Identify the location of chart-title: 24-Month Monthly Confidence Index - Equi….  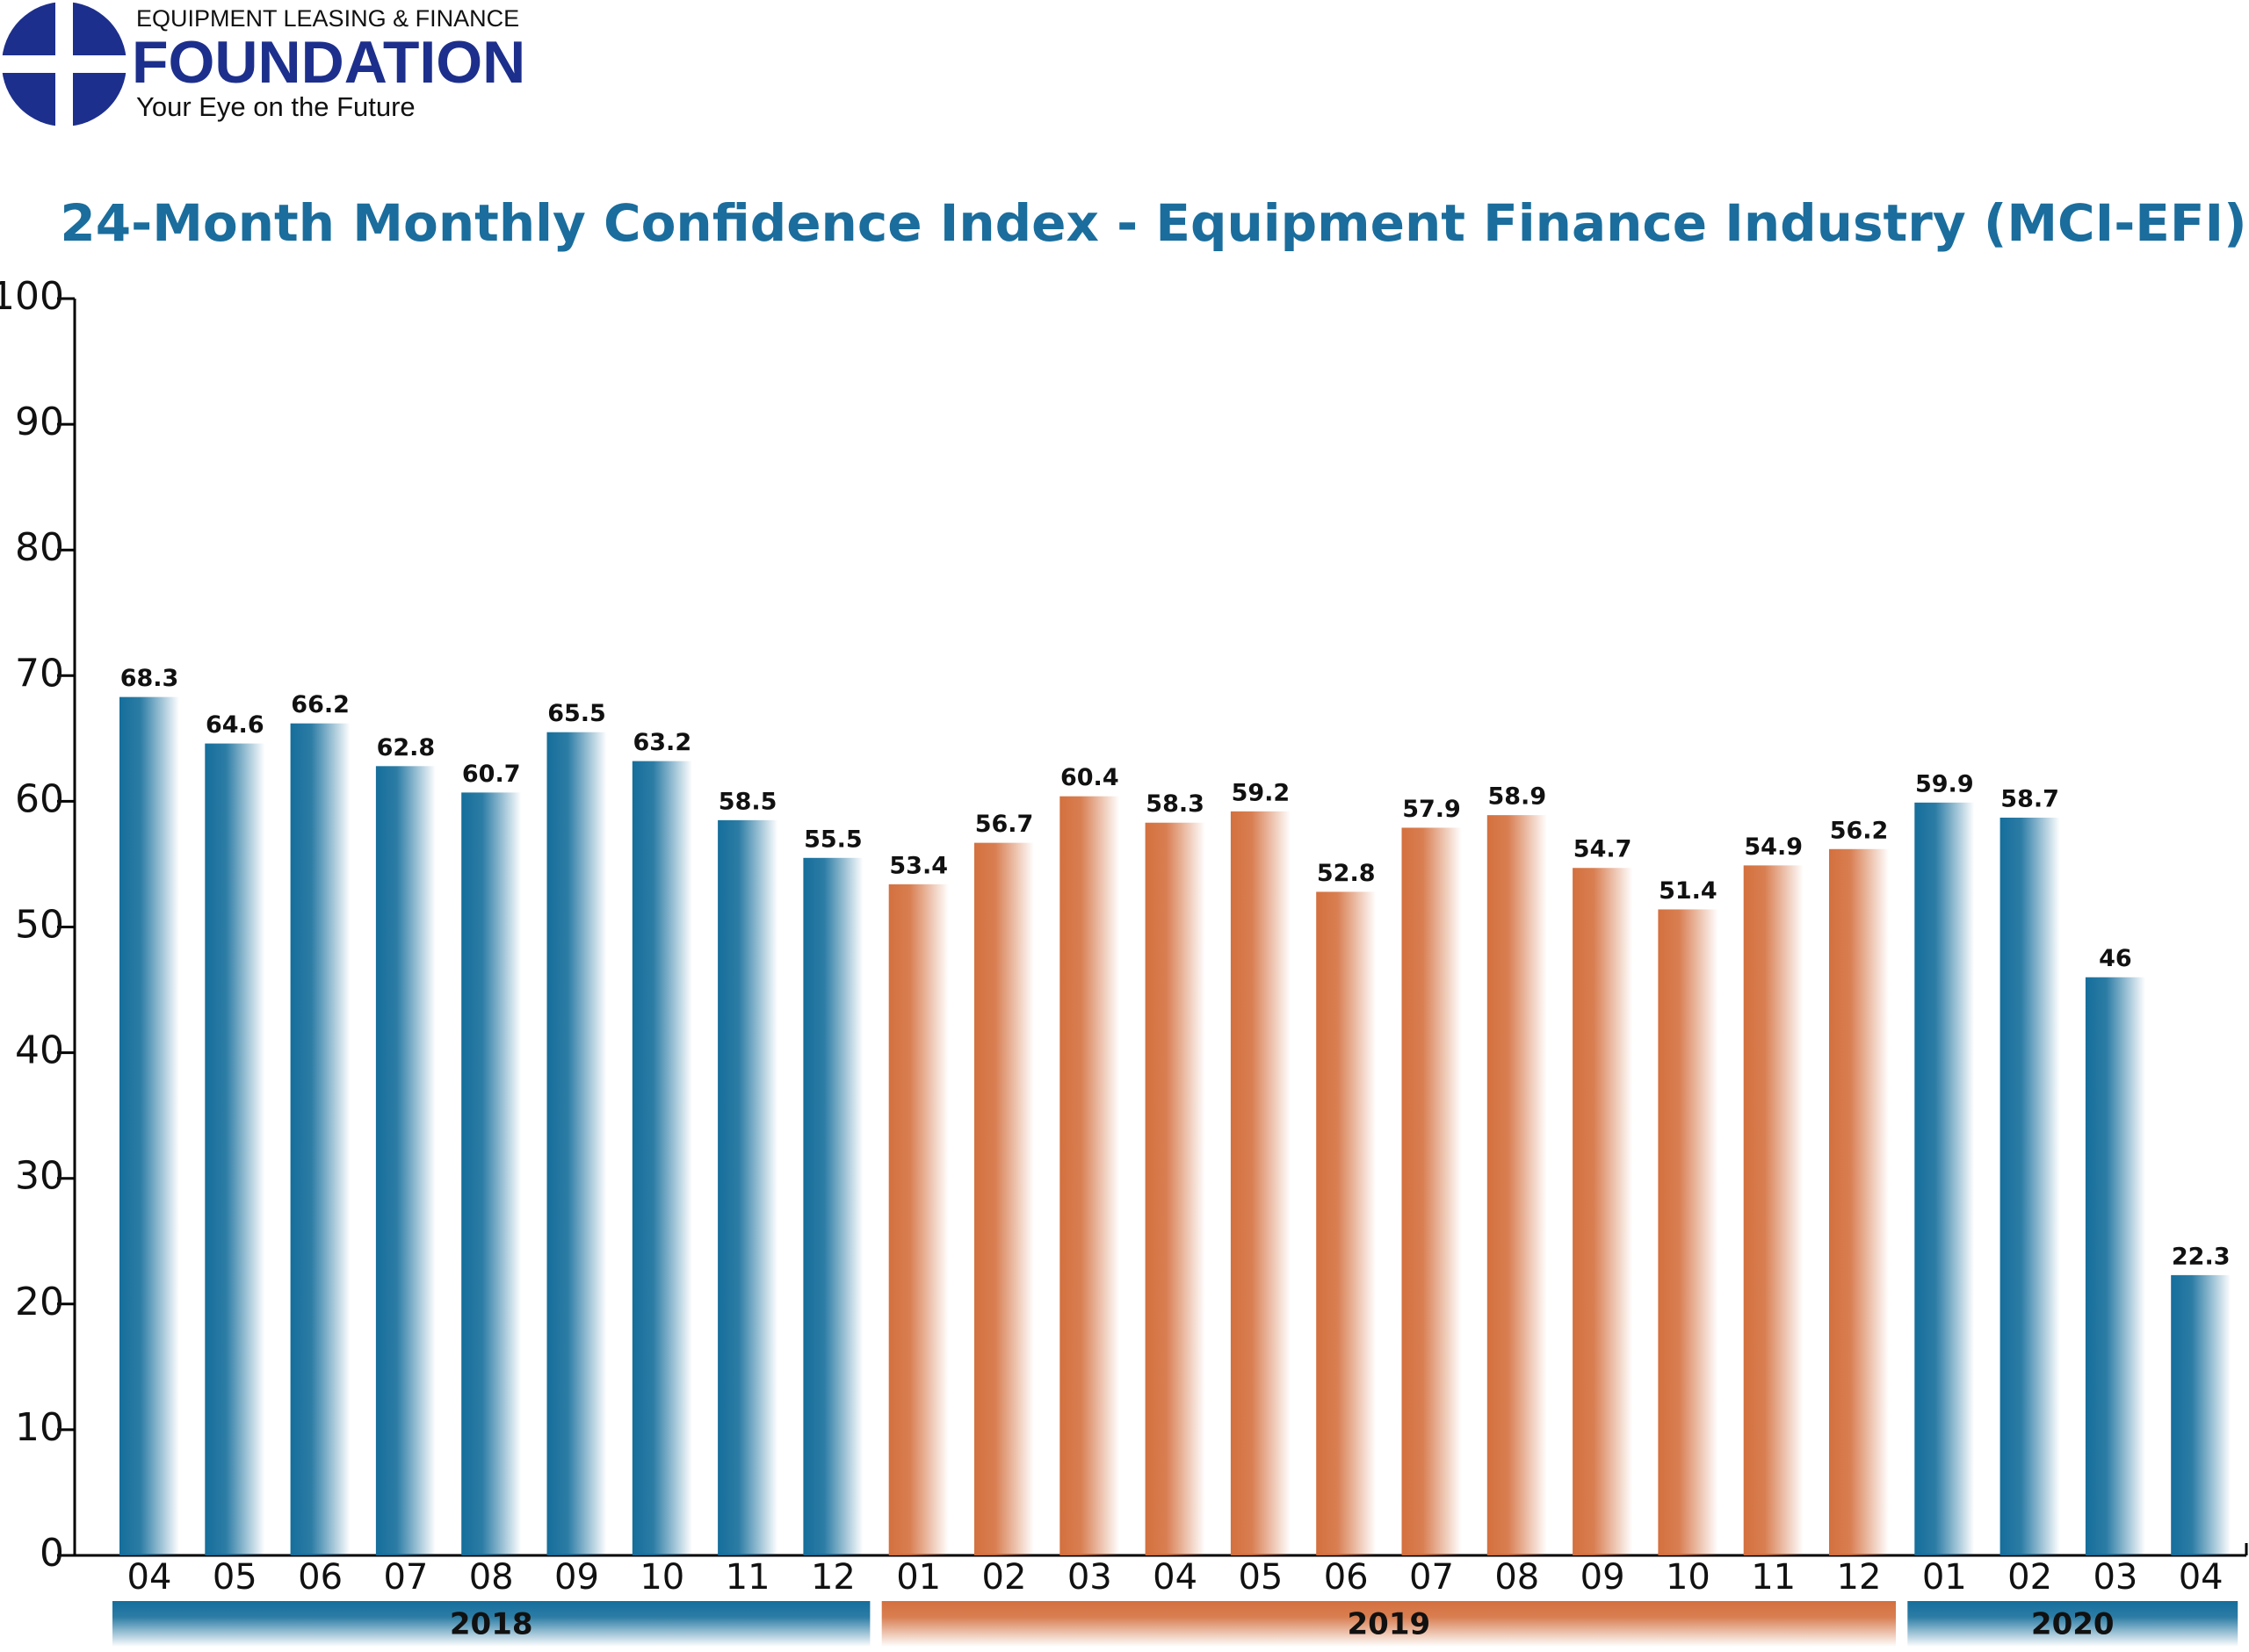
(1153, 223).